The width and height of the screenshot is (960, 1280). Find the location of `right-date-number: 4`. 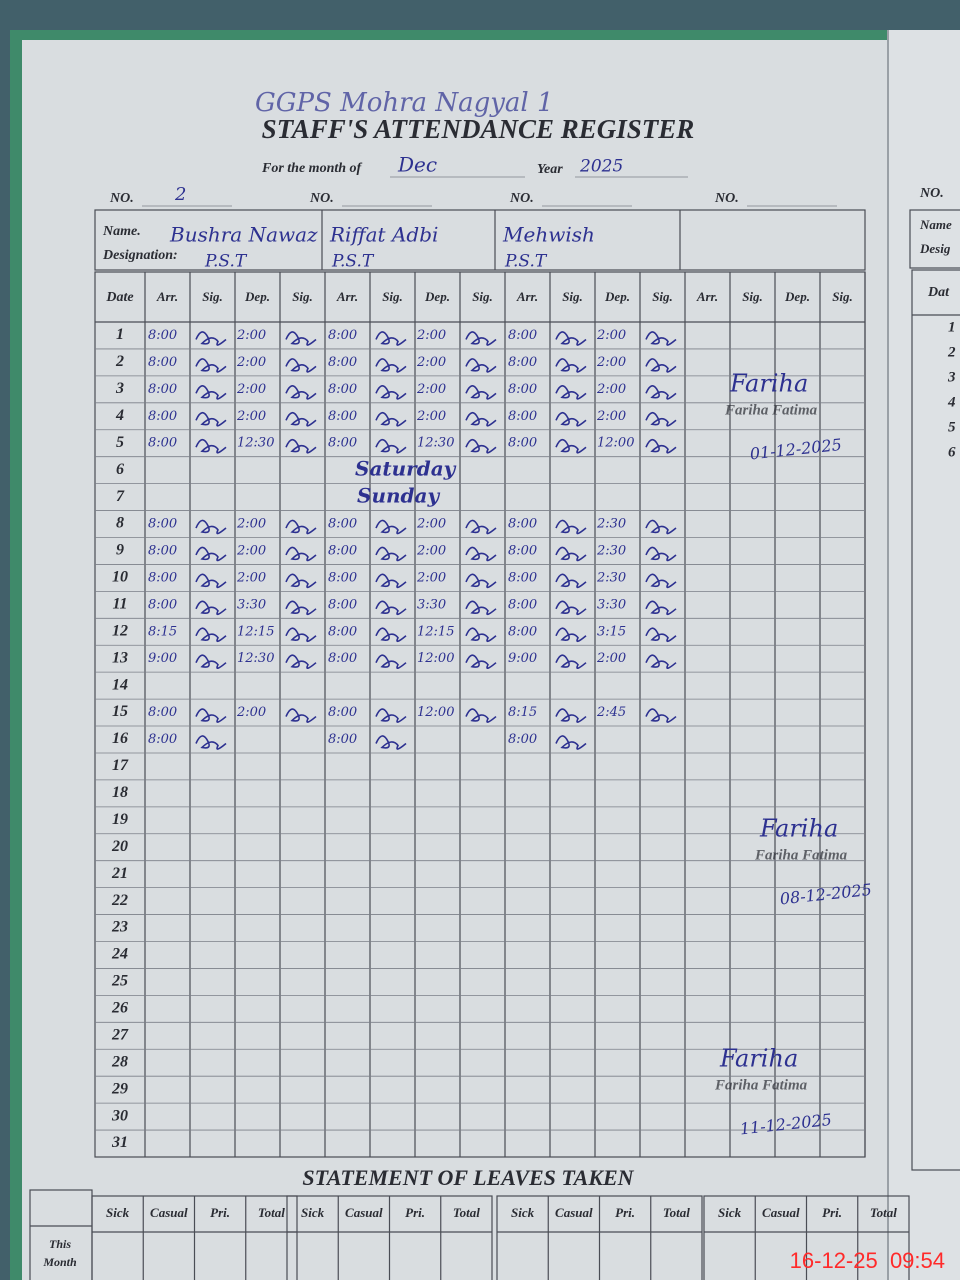

right-date-number: 4 is located at coordinates (951, 402).